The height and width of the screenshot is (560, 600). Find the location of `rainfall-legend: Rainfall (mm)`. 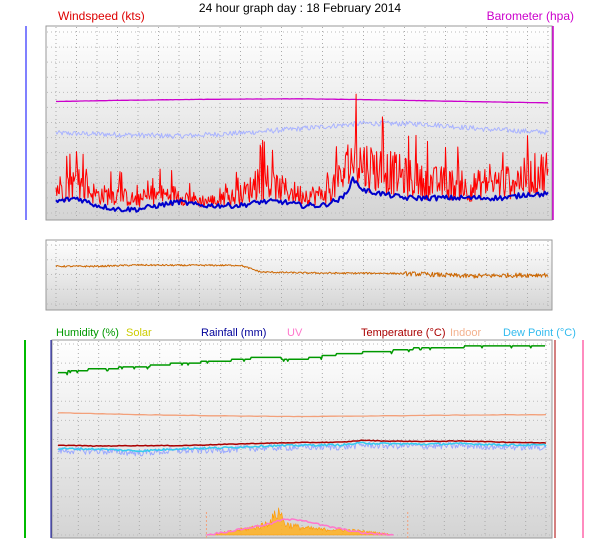

rainfall-legend: Rainfall (mm) is located at coordinates (233, 333).